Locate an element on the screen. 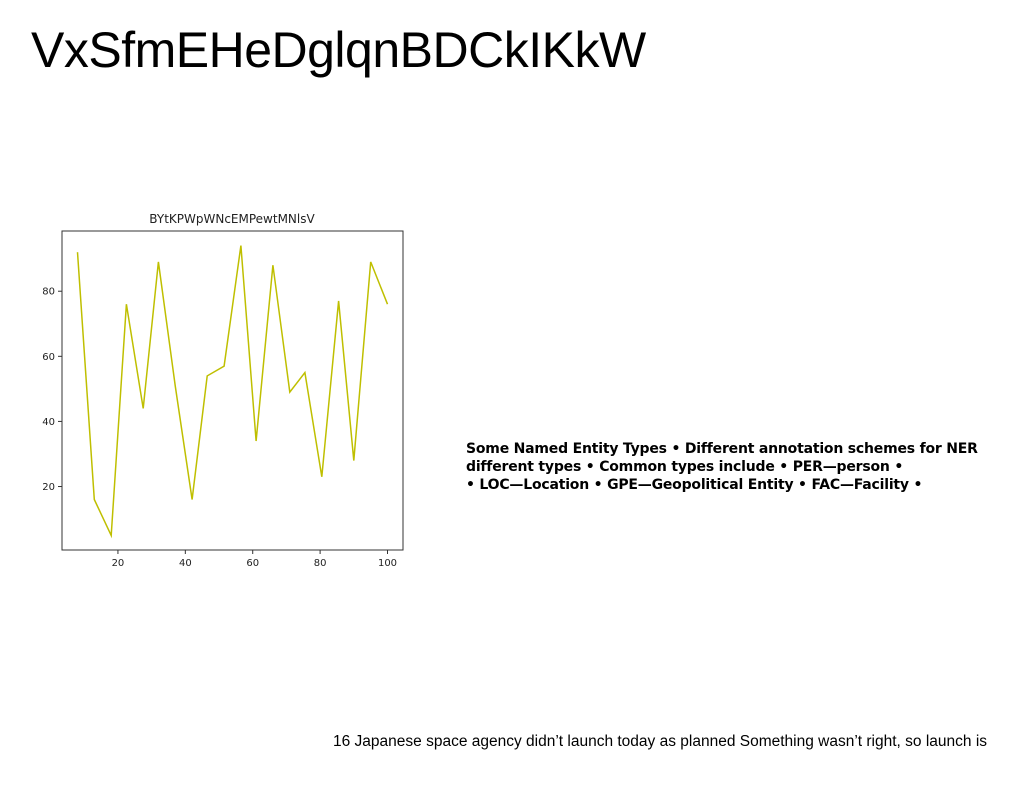 The height and width of the screenshot is (788, 1024). x-tick-label: 40 is located at coordinates (185, 563).